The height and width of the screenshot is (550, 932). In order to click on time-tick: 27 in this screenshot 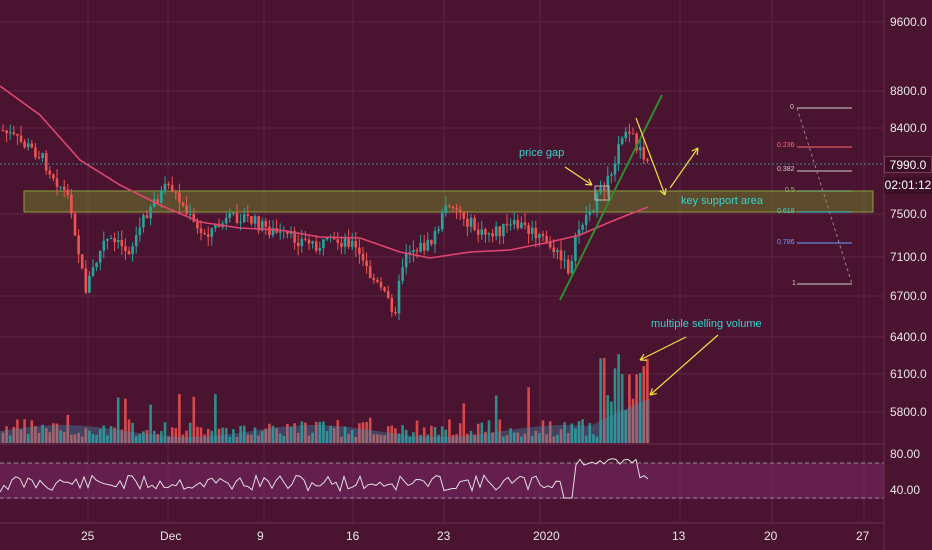, I will do `click(863, 536)`.